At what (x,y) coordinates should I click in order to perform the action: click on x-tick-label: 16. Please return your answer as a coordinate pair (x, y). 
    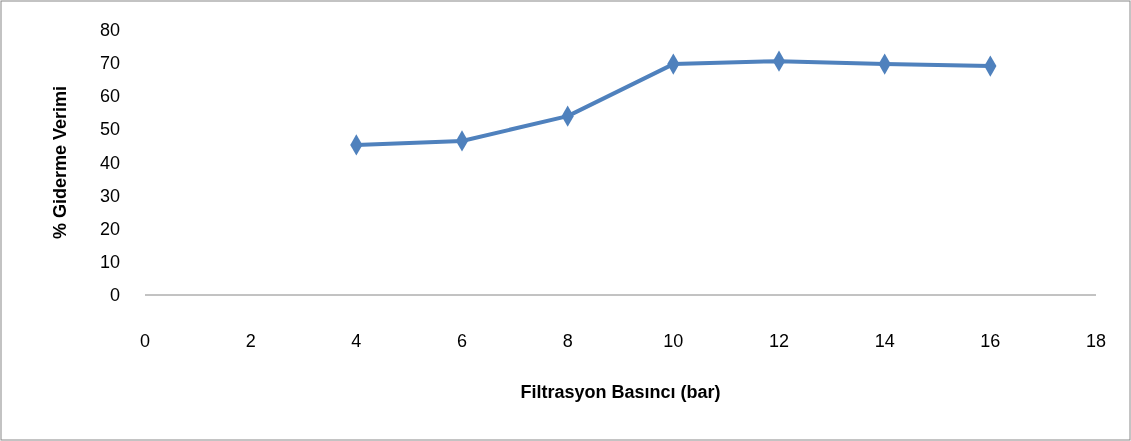
    Looking at the image, I should click on (990, 341).